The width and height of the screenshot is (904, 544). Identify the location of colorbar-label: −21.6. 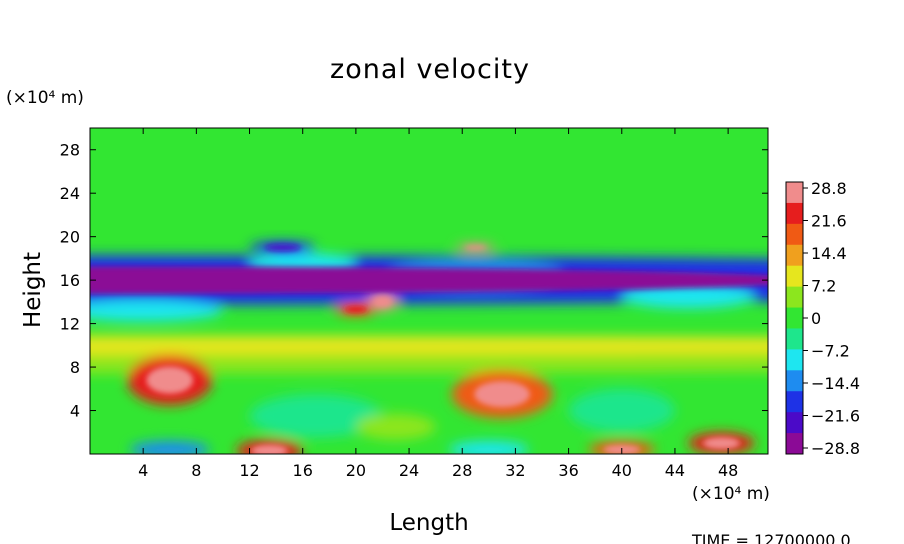
(835, 416).